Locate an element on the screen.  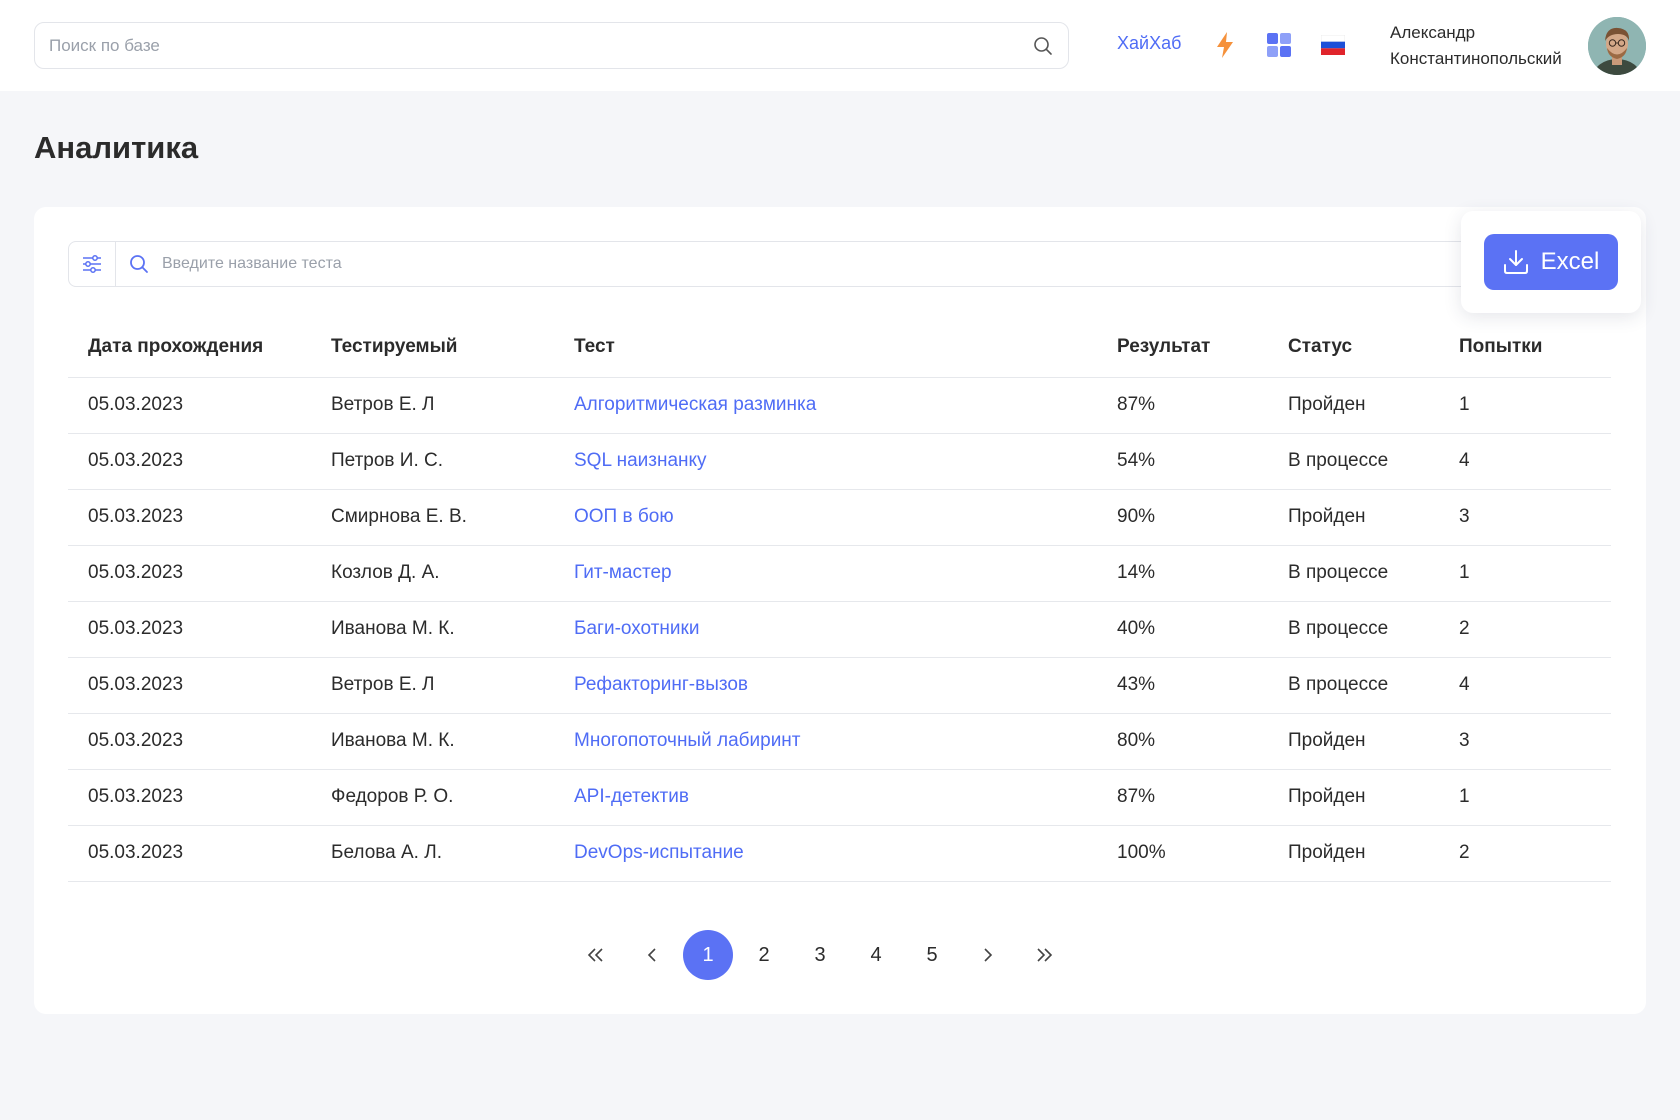
column-header-result: Результат is located at coordinates (1182, 347).